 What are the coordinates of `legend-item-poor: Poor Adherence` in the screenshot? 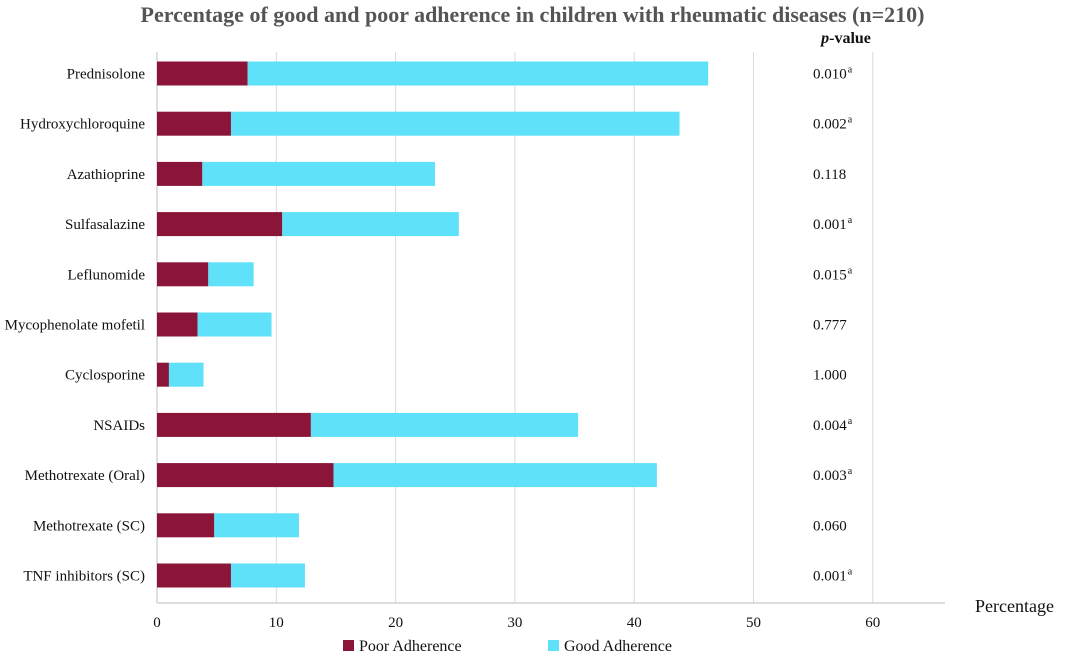 It's located at (402, 647).